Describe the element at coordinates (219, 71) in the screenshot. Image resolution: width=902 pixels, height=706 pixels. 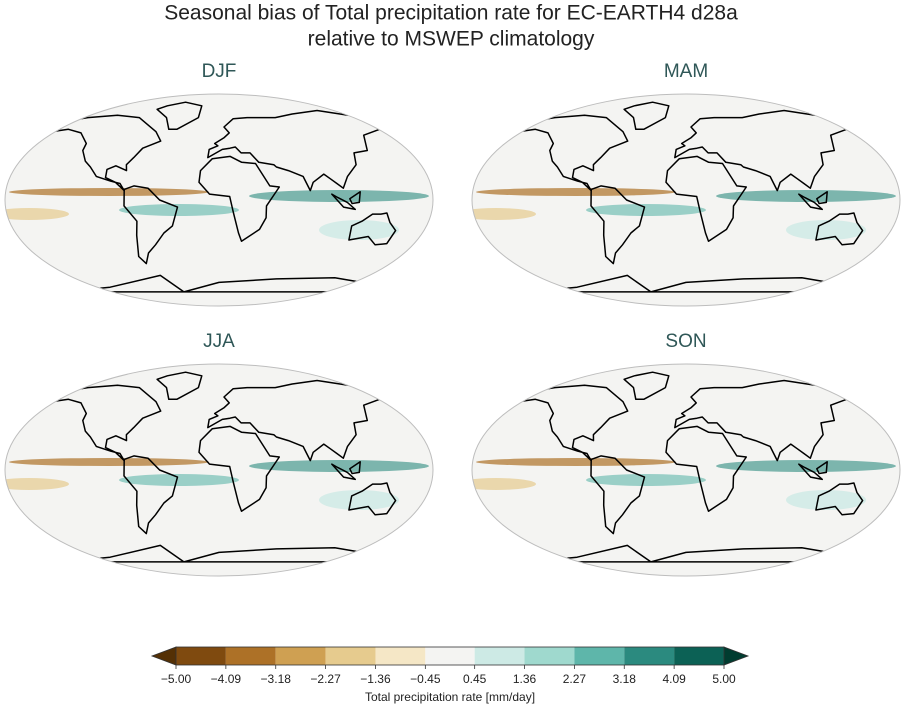
I see `panel-title: DJF` at that location.